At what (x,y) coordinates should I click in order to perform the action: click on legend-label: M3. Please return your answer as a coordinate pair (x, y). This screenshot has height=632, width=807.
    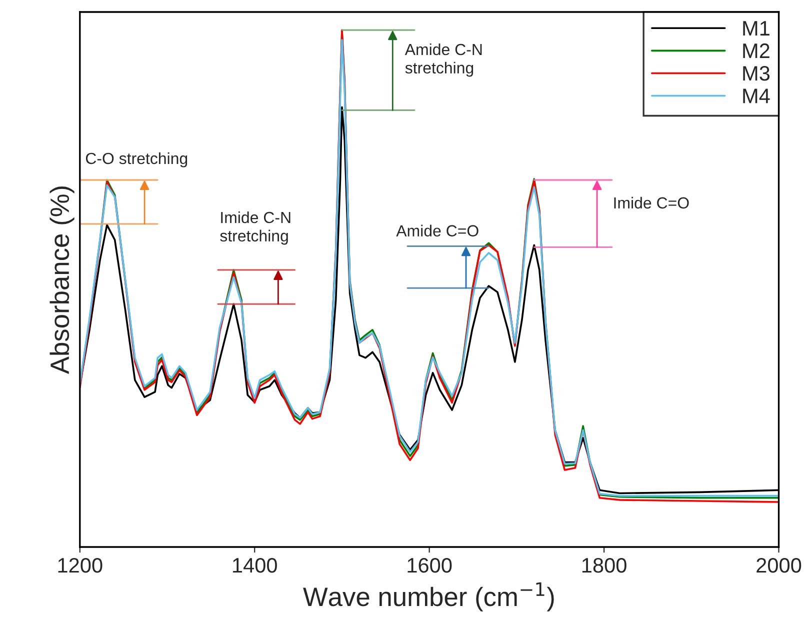
    Looking at the image, I should click on (756, 73).